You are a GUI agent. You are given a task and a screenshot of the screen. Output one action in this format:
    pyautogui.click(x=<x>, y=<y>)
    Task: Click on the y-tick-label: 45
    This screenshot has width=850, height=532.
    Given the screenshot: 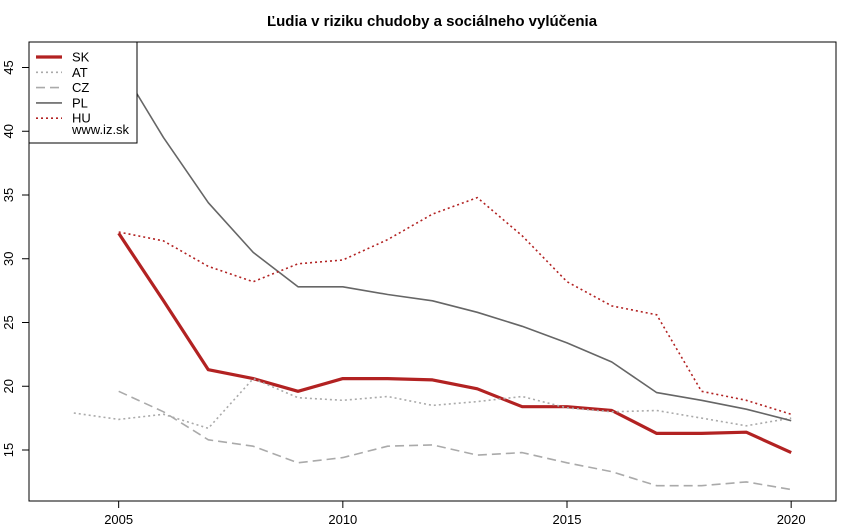 What is the action you would take?
    pyautogui.click(x=8, y=67)
    